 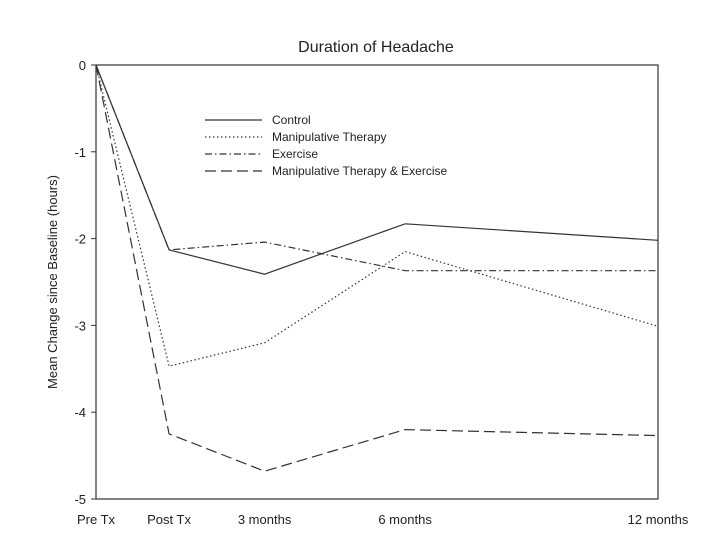 What do you see at coordinates (52, 282) in the screenshot?
I see `y-axis-label: Mean Change since Baseline (hours)` at bounding box center [52, 282].